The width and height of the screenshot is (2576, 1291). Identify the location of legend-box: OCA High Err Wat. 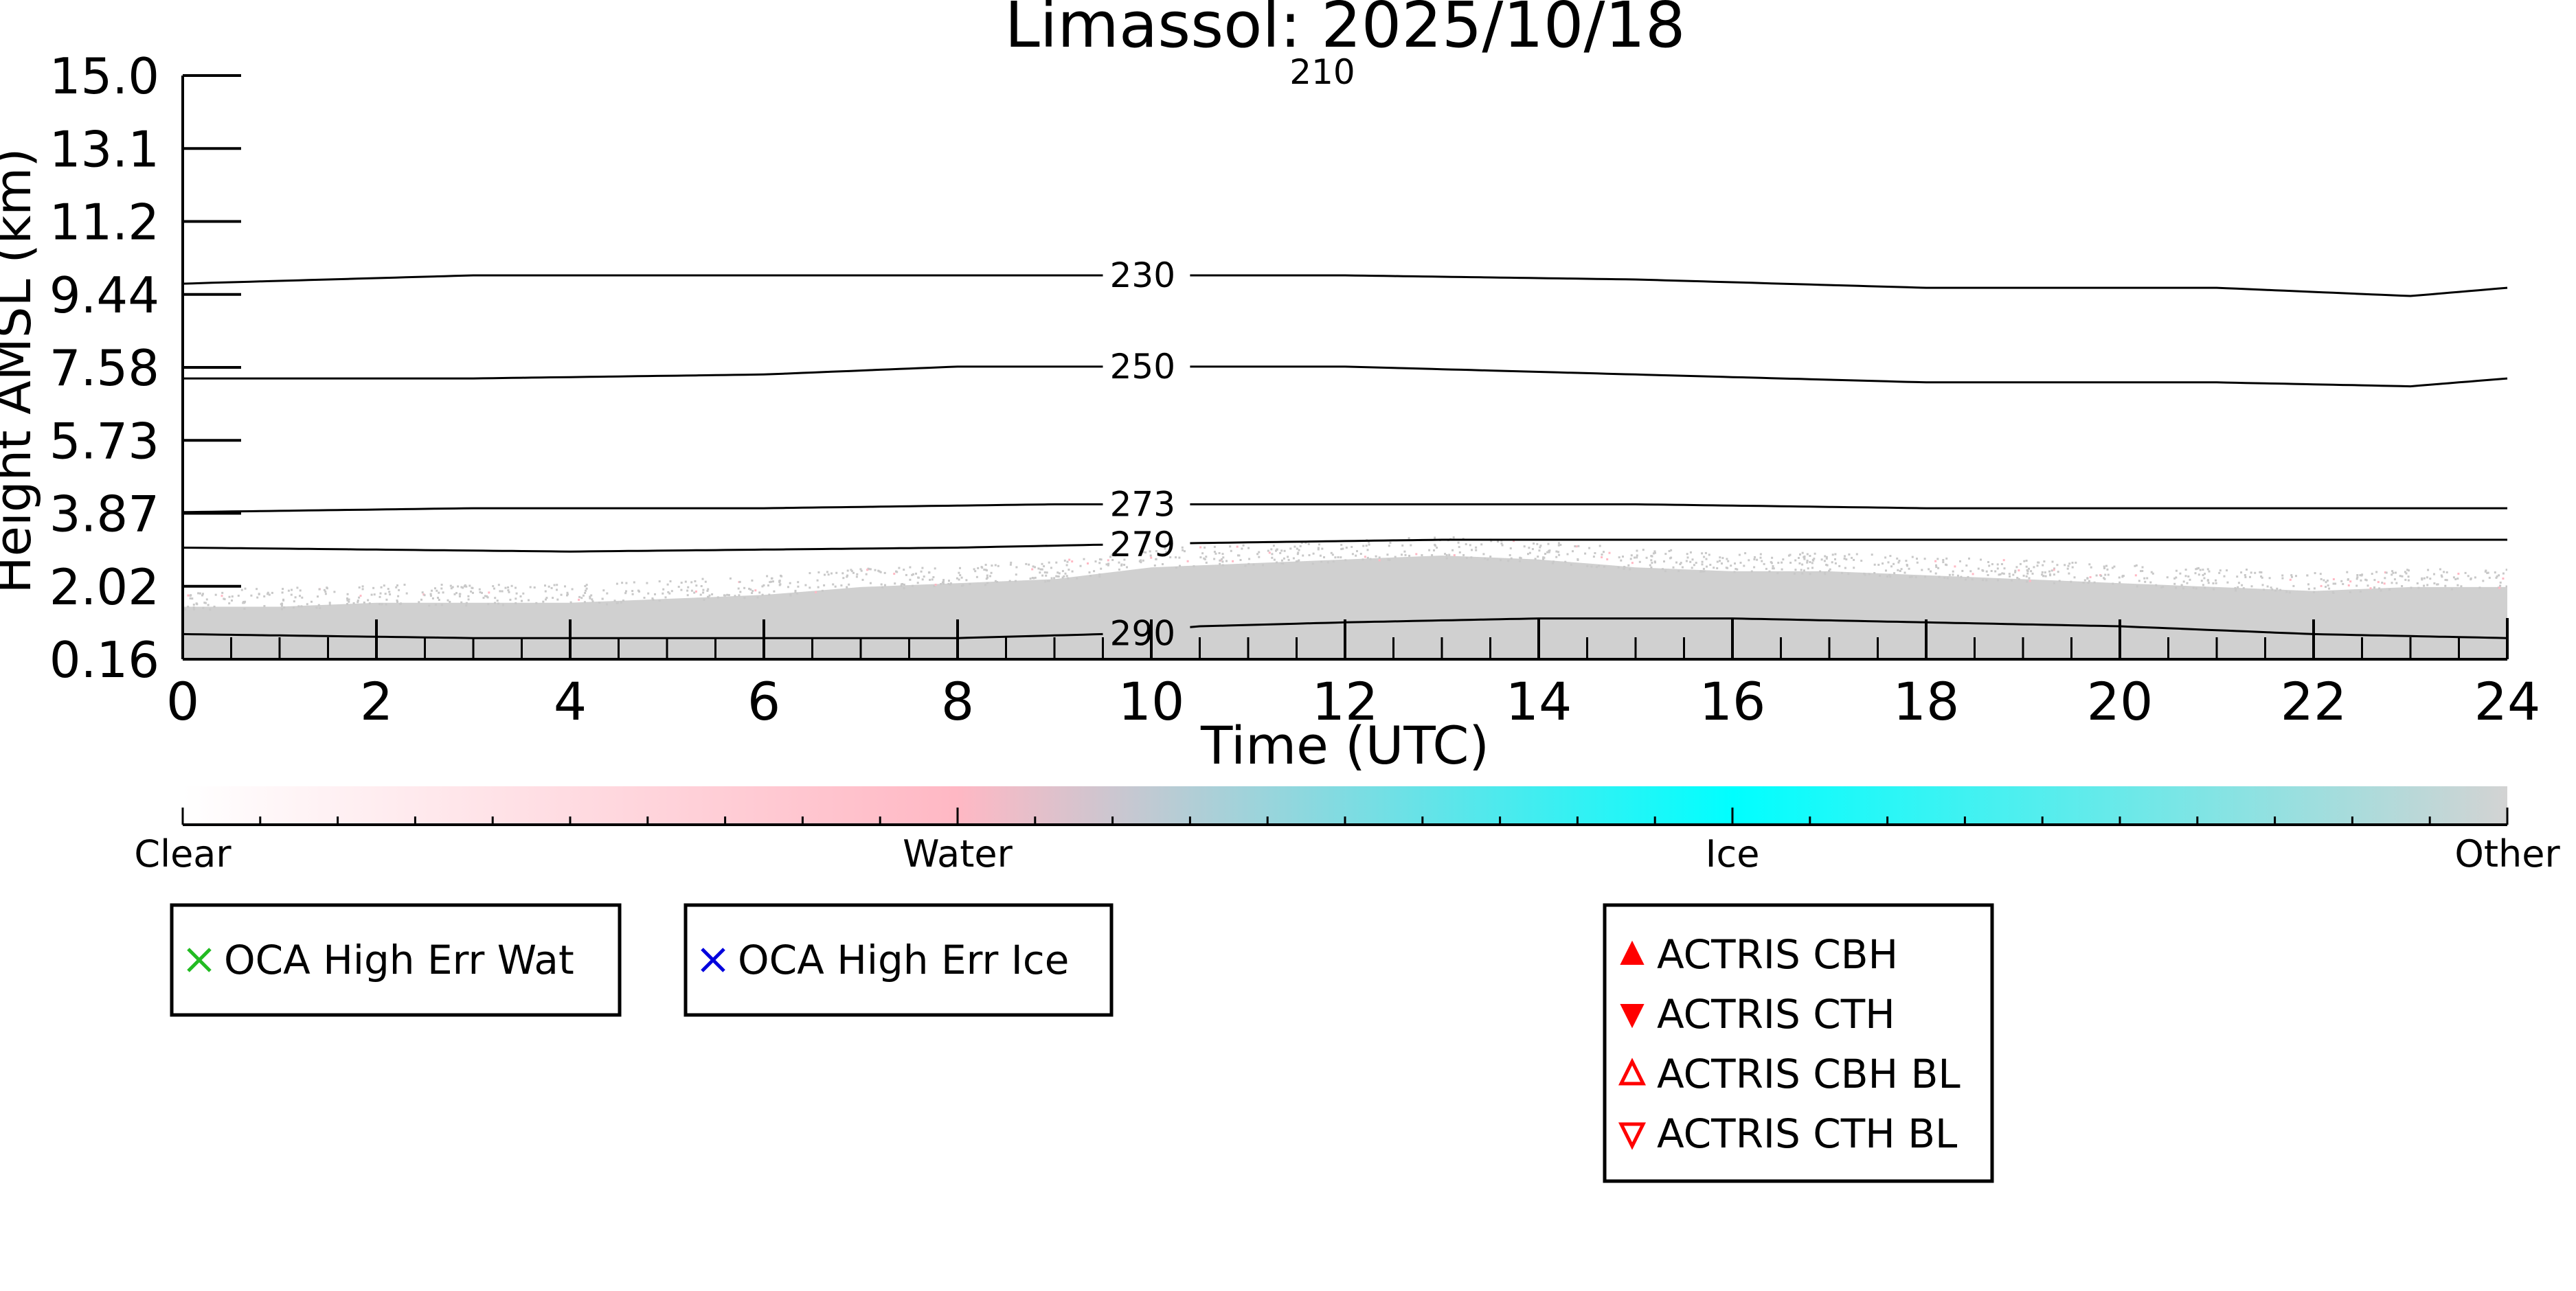
(396, 960).